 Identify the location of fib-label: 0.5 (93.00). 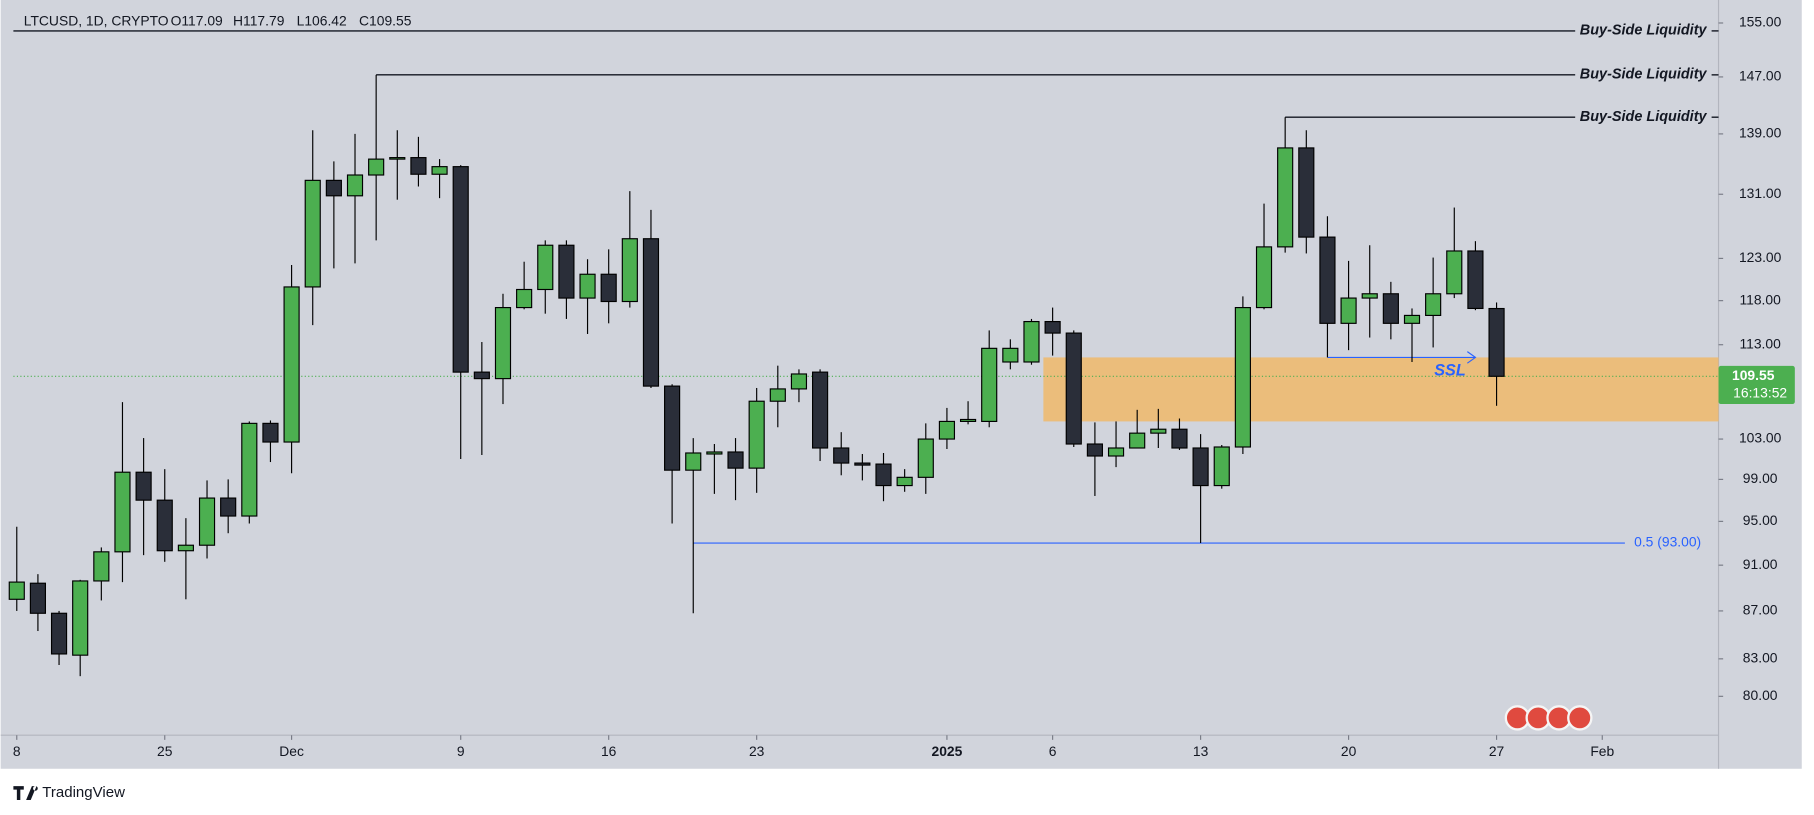
(1667, 542).